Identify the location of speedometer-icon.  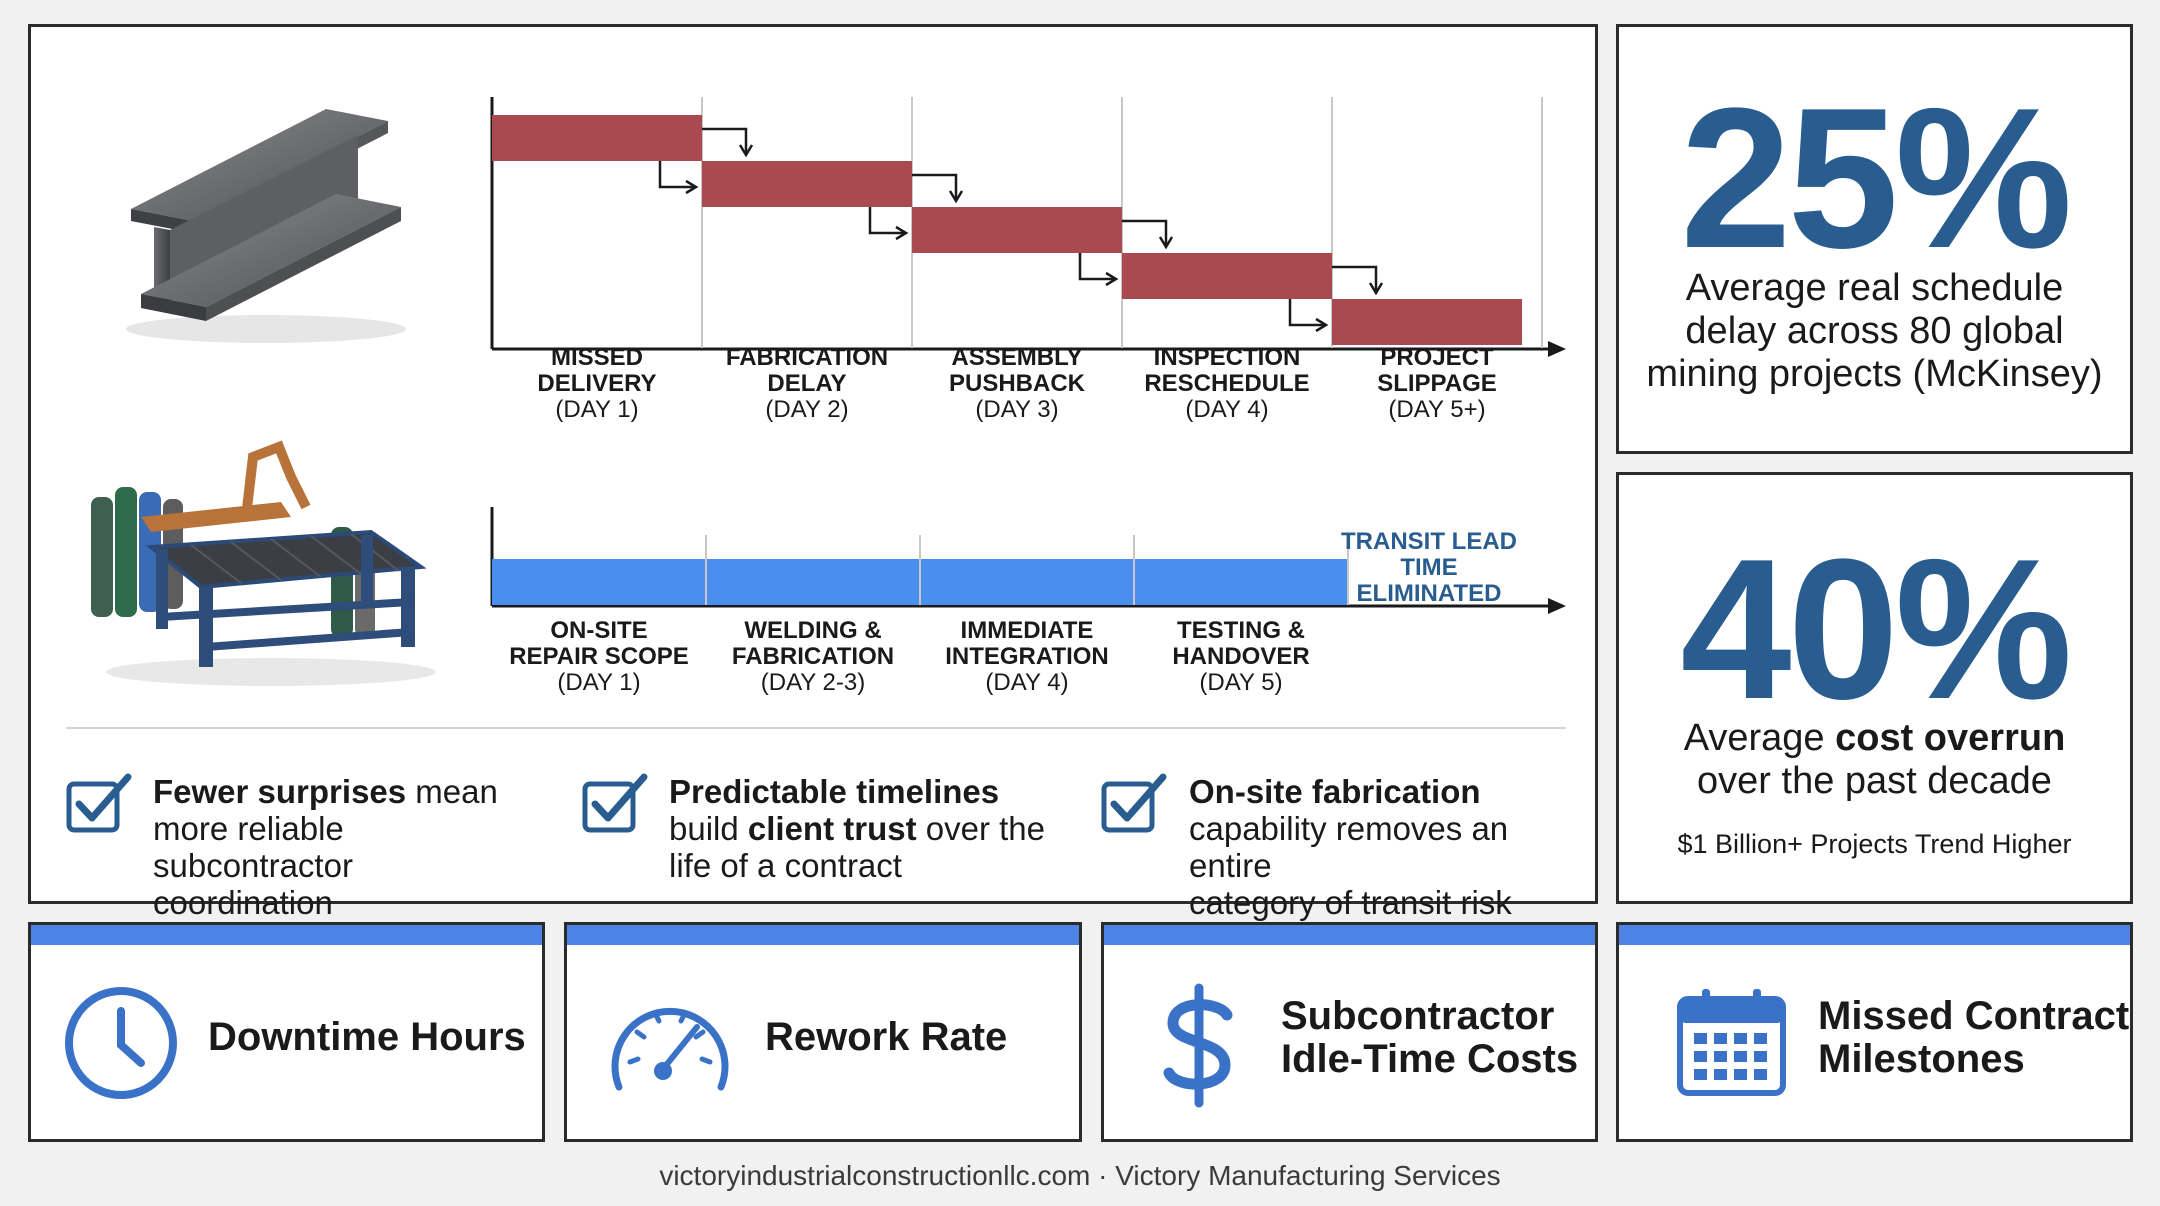
(670, 1049).